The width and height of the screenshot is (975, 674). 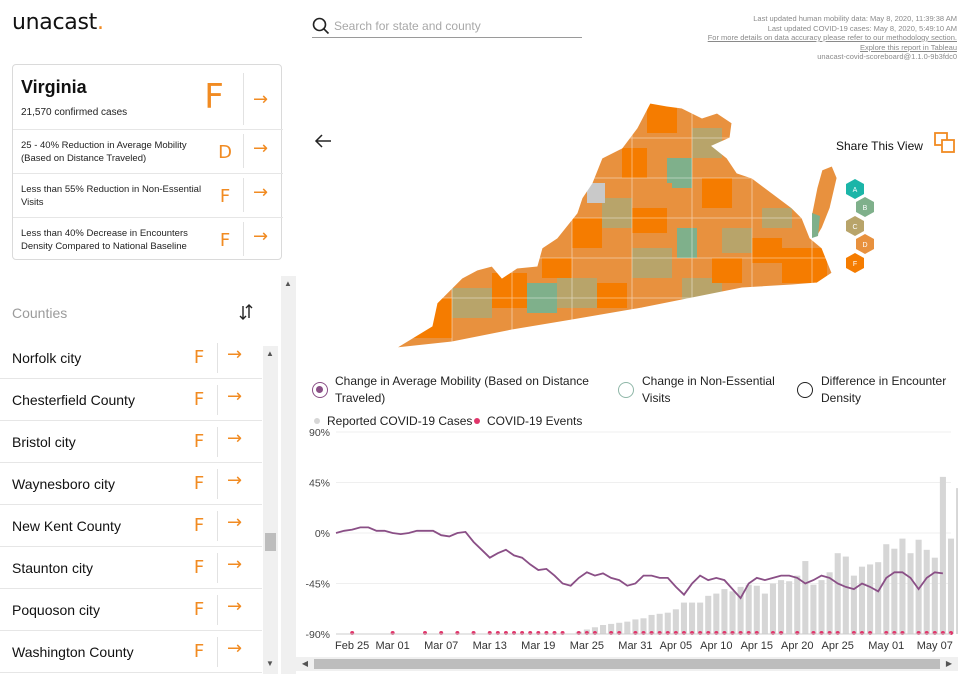 I want to click on x-tick-label: May 01, so click(x=886, y=646).